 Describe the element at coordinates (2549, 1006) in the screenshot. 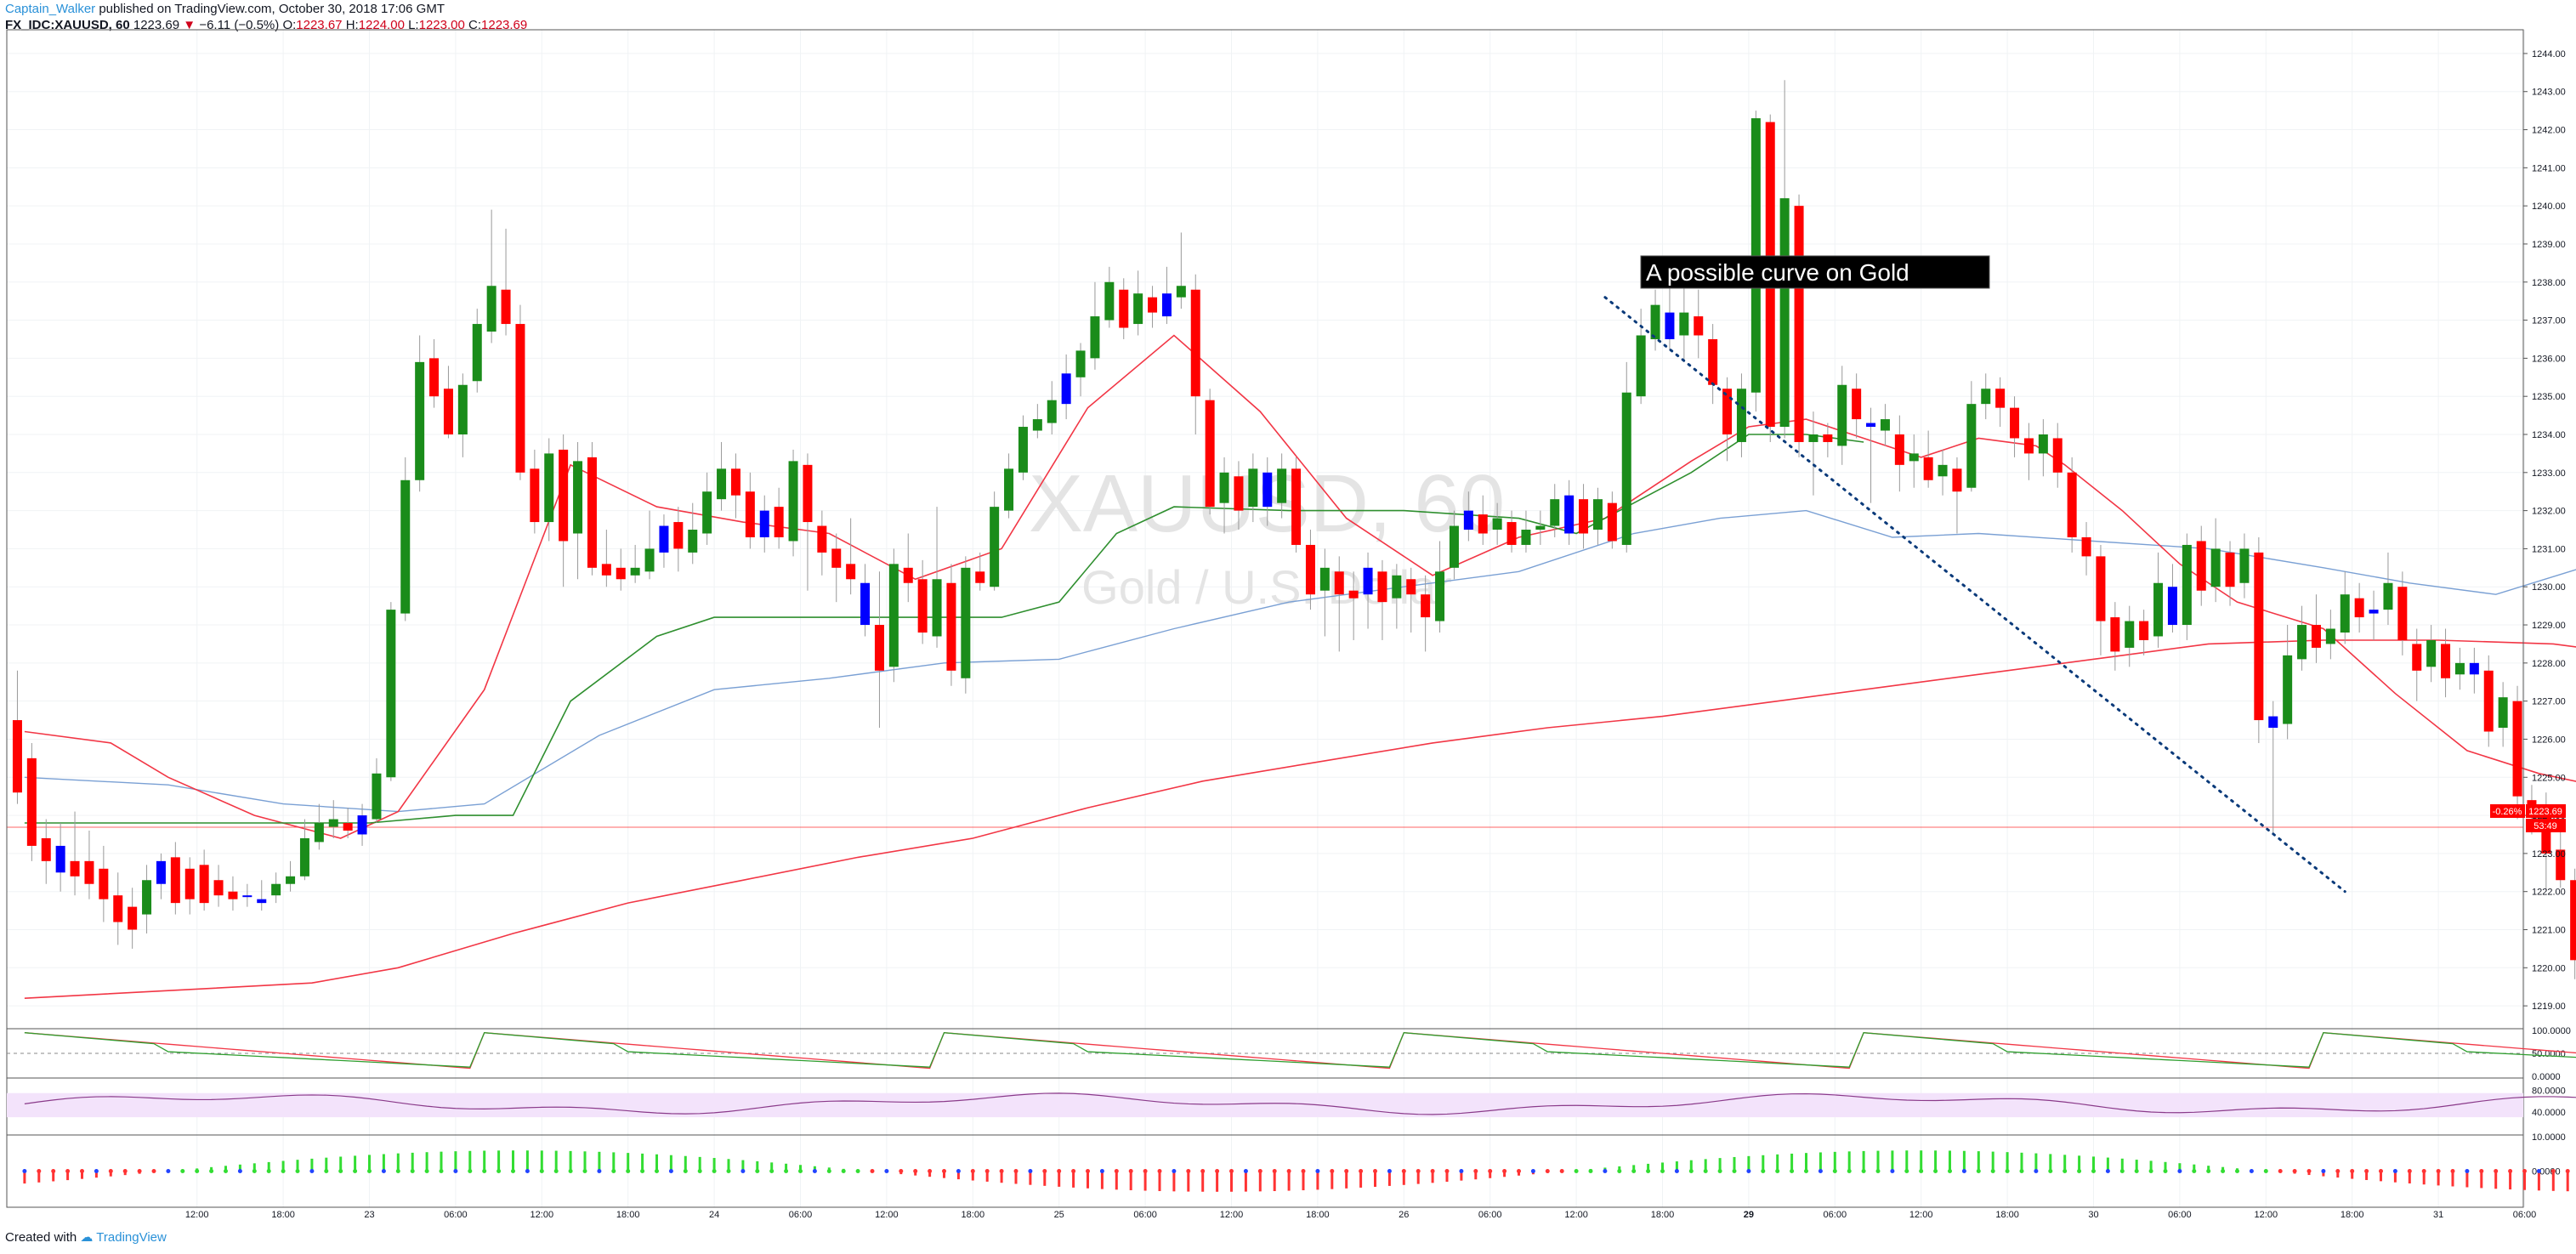

I see `price-tick-label: 1219.00` at that location.